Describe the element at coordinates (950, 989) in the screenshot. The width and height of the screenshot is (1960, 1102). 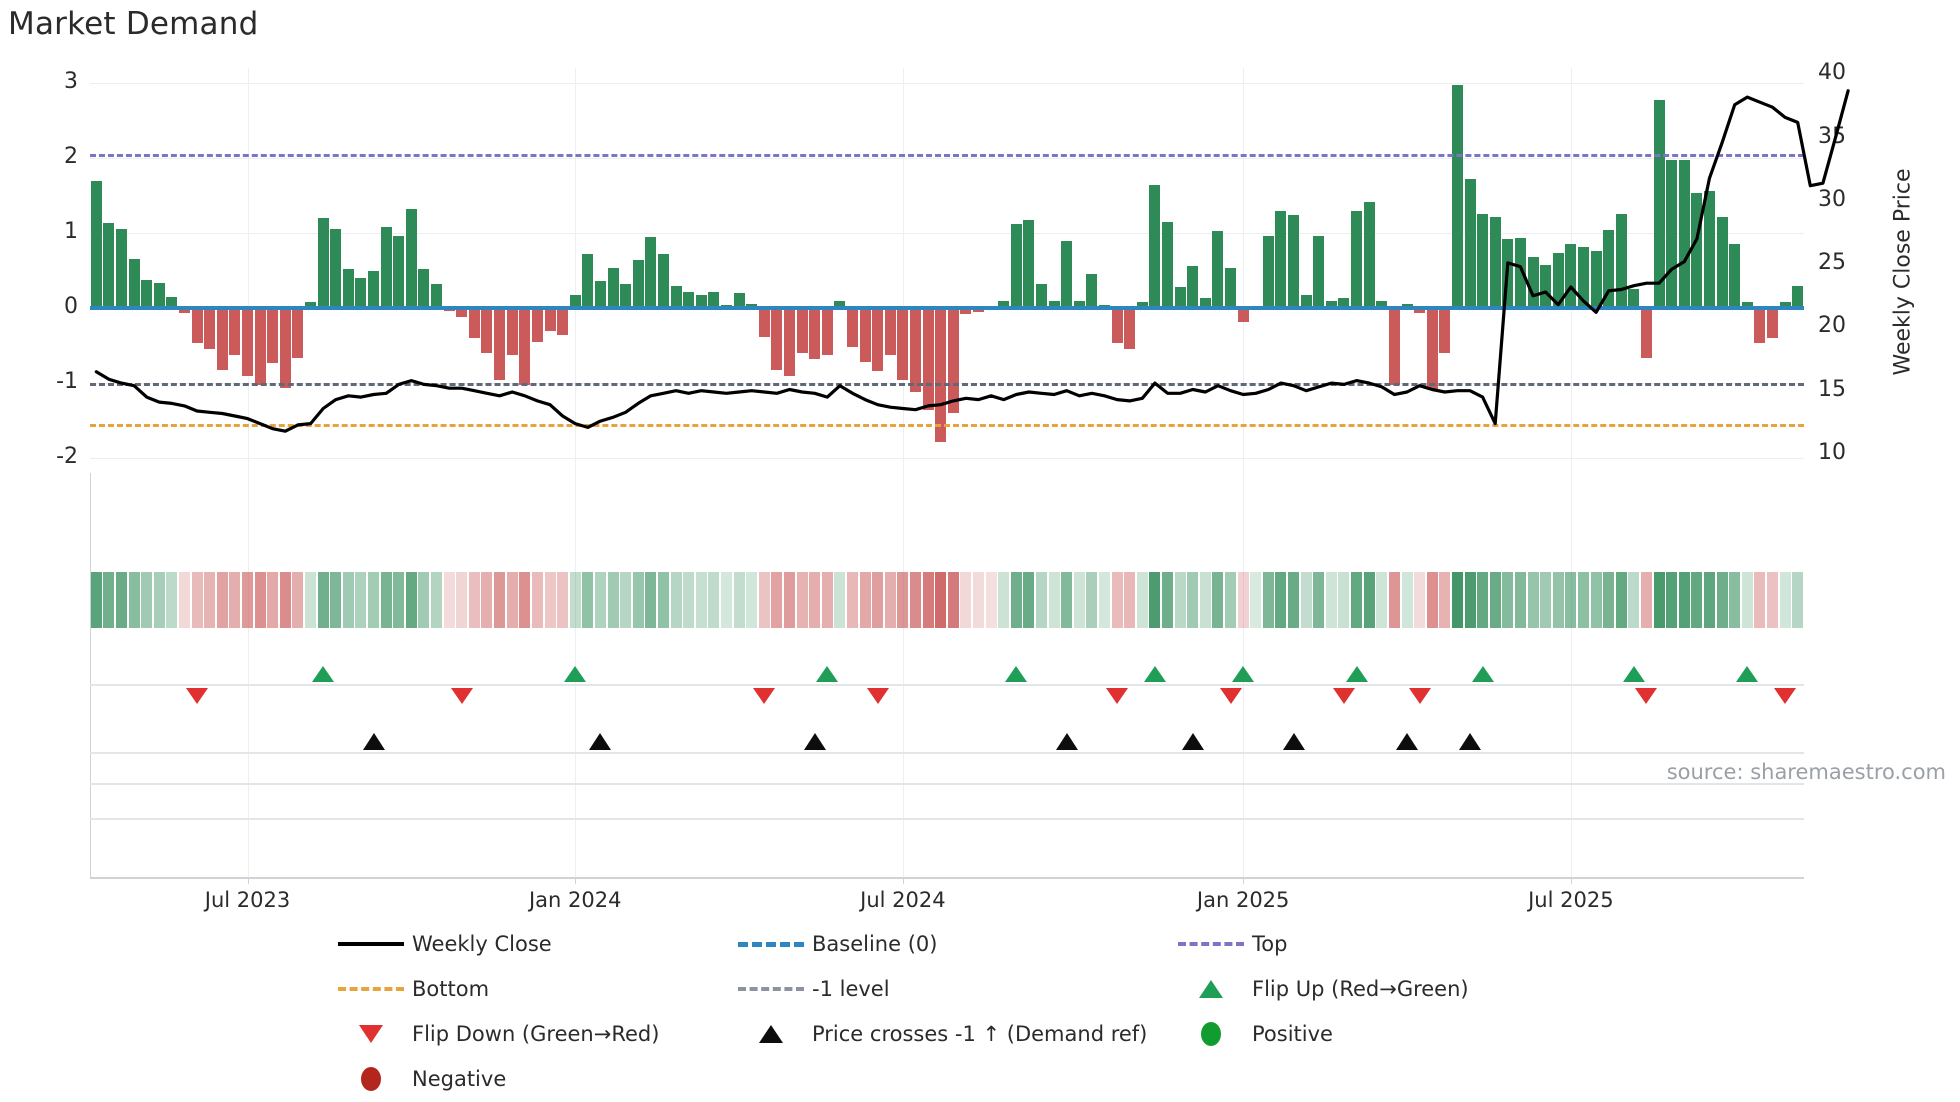
I see `legend-item: -1 level` at that location.